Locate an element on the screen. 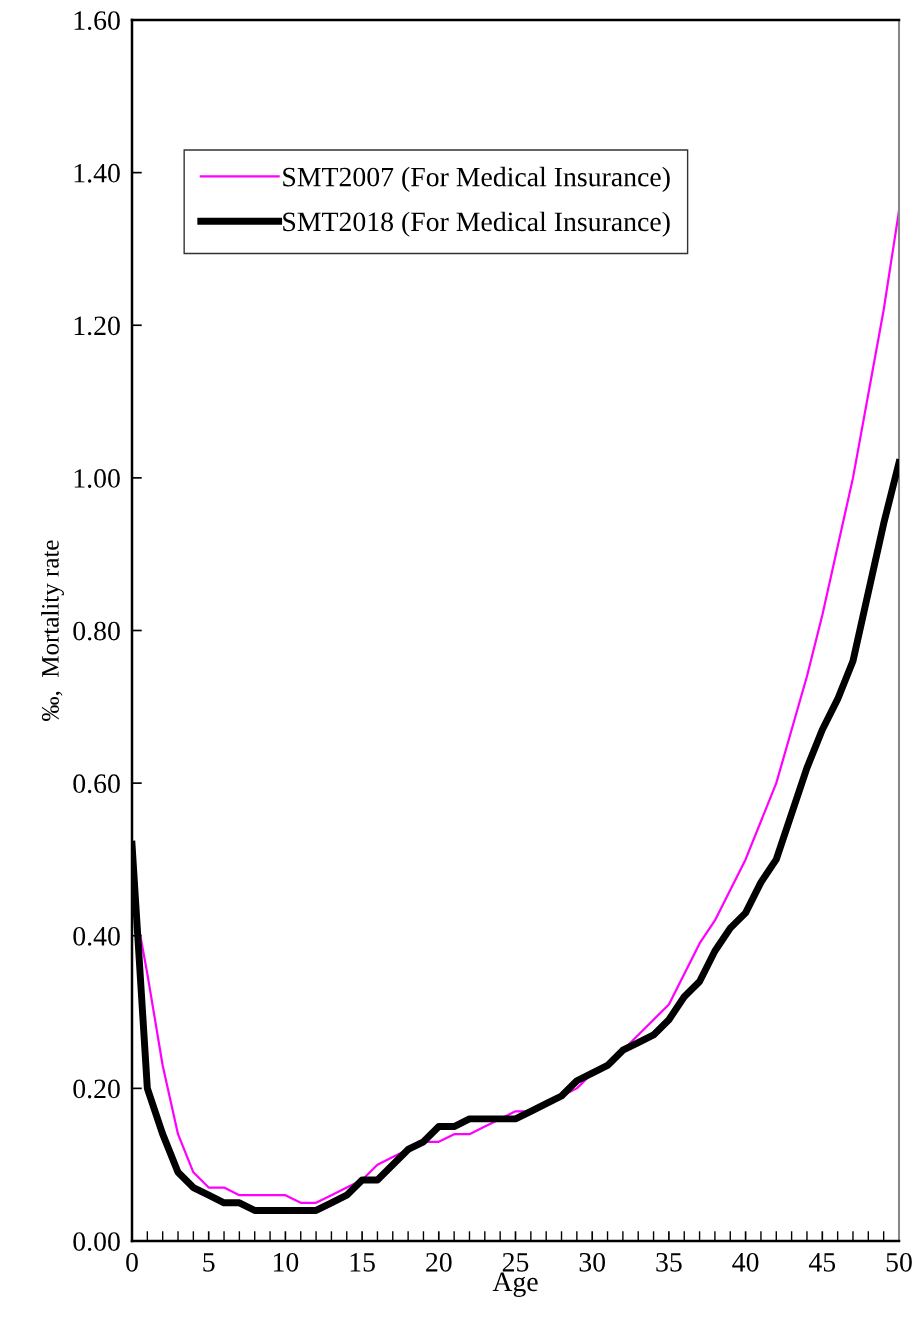  x-tick-label: 0 is located at coordinates (132, 1262).